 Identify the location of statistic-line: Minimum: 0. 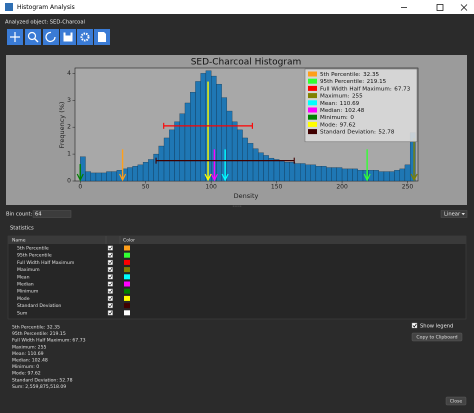
(25, 367).